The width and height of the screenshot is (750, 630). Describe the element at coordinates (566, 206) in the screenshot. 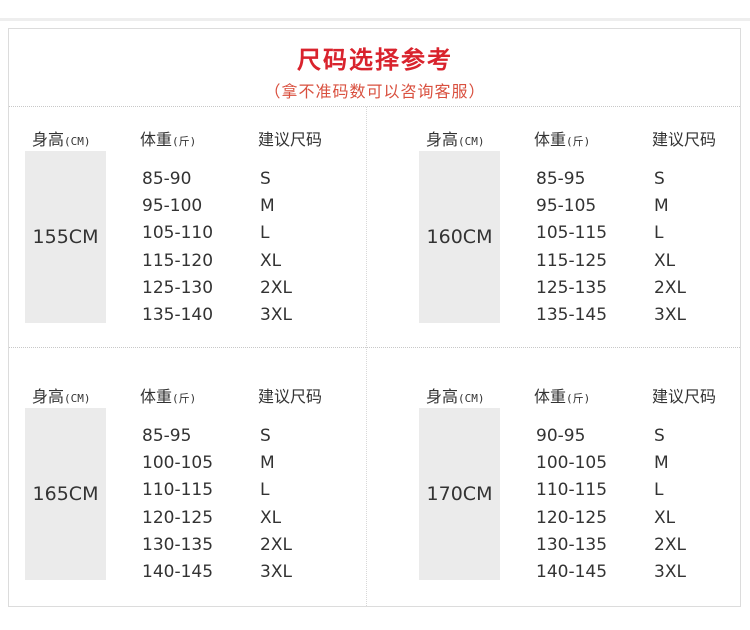

I see `weight-range: 95-105` at that location.